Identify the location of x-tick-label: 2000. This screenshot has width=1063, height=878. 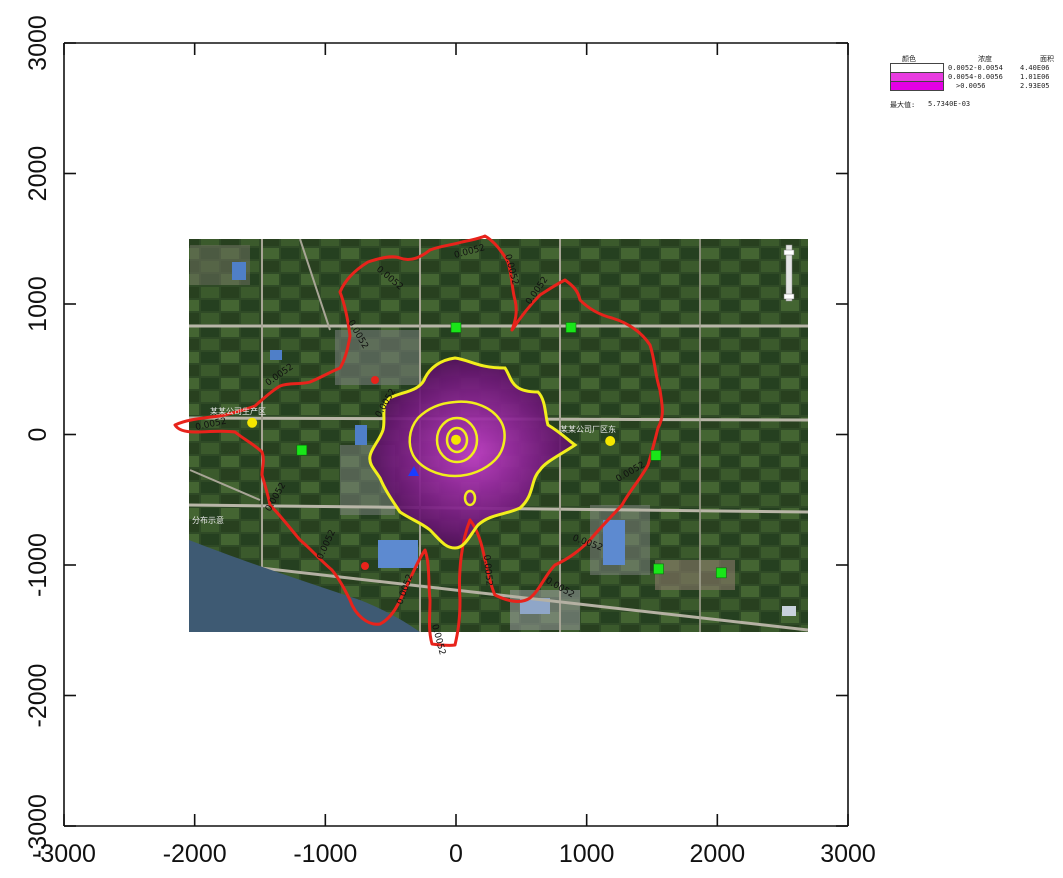
(718, 854).